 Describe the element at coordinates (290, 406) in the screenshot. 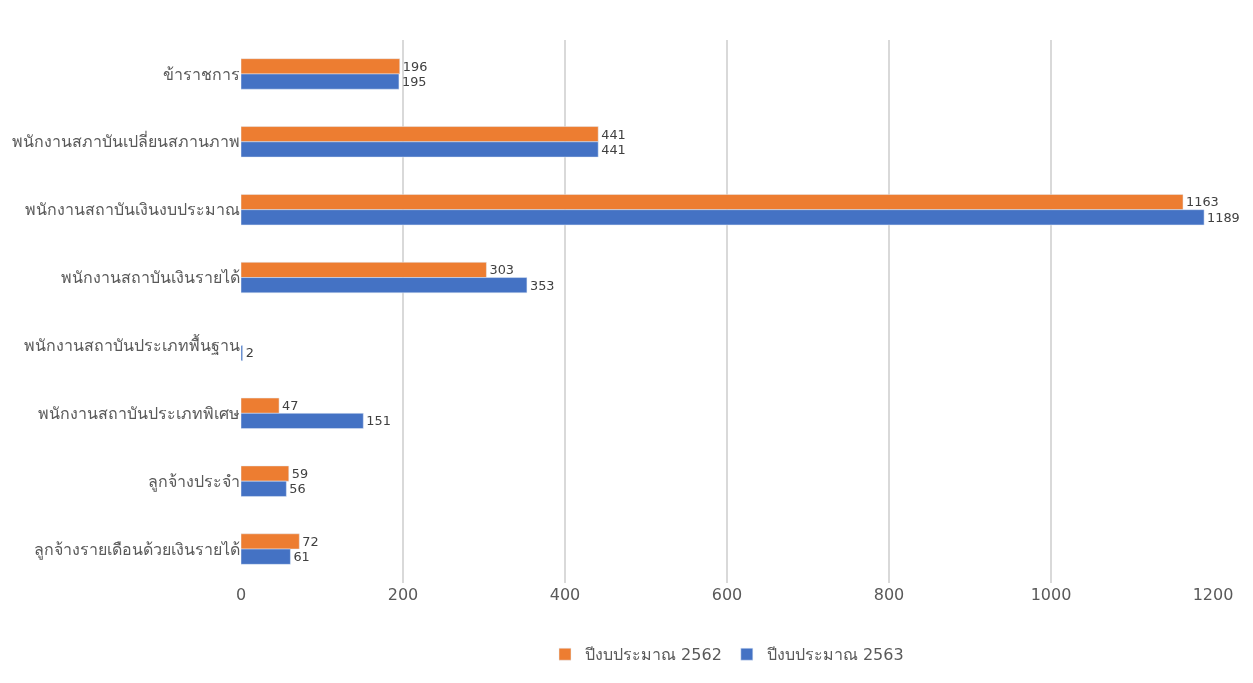

I see `data-label: 47` at that location.